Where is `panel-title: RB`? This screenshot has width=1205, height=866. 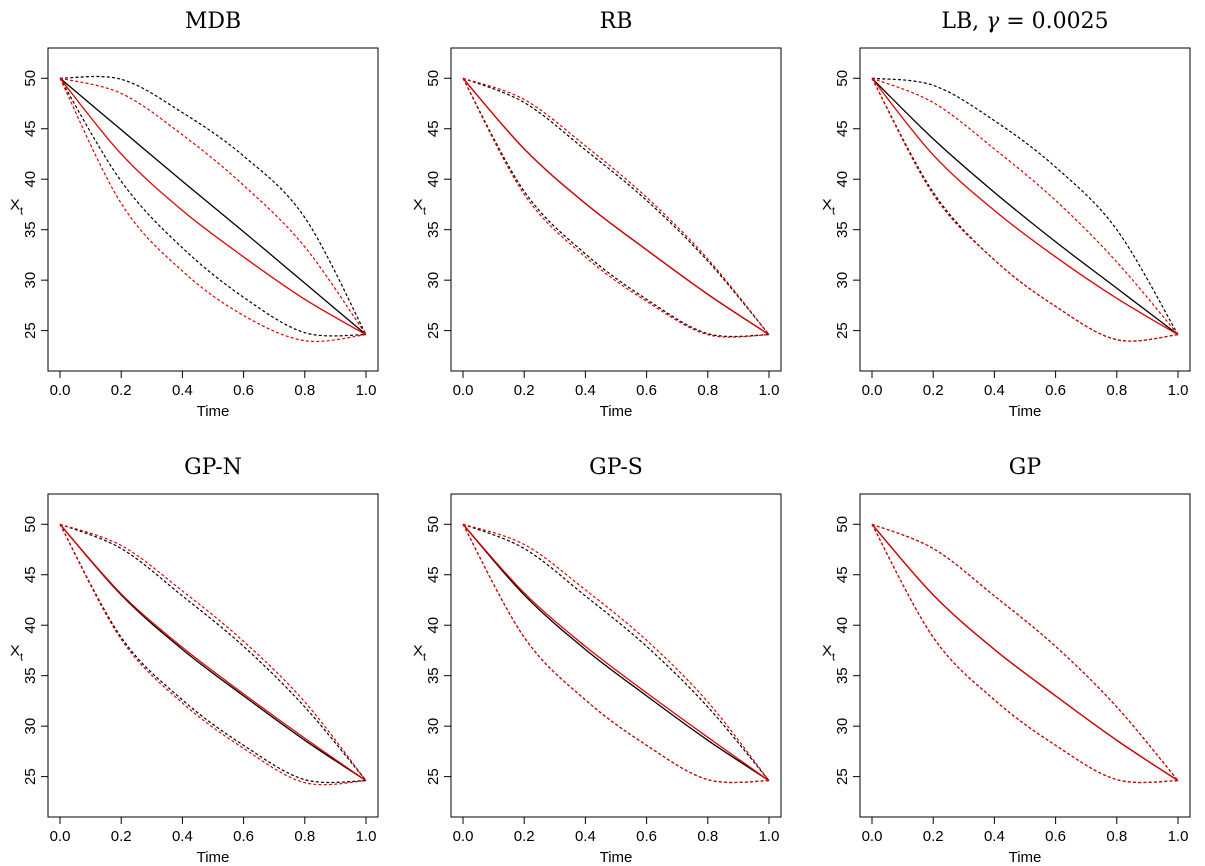 panel-title: RB is located at coordinates (616, 21).